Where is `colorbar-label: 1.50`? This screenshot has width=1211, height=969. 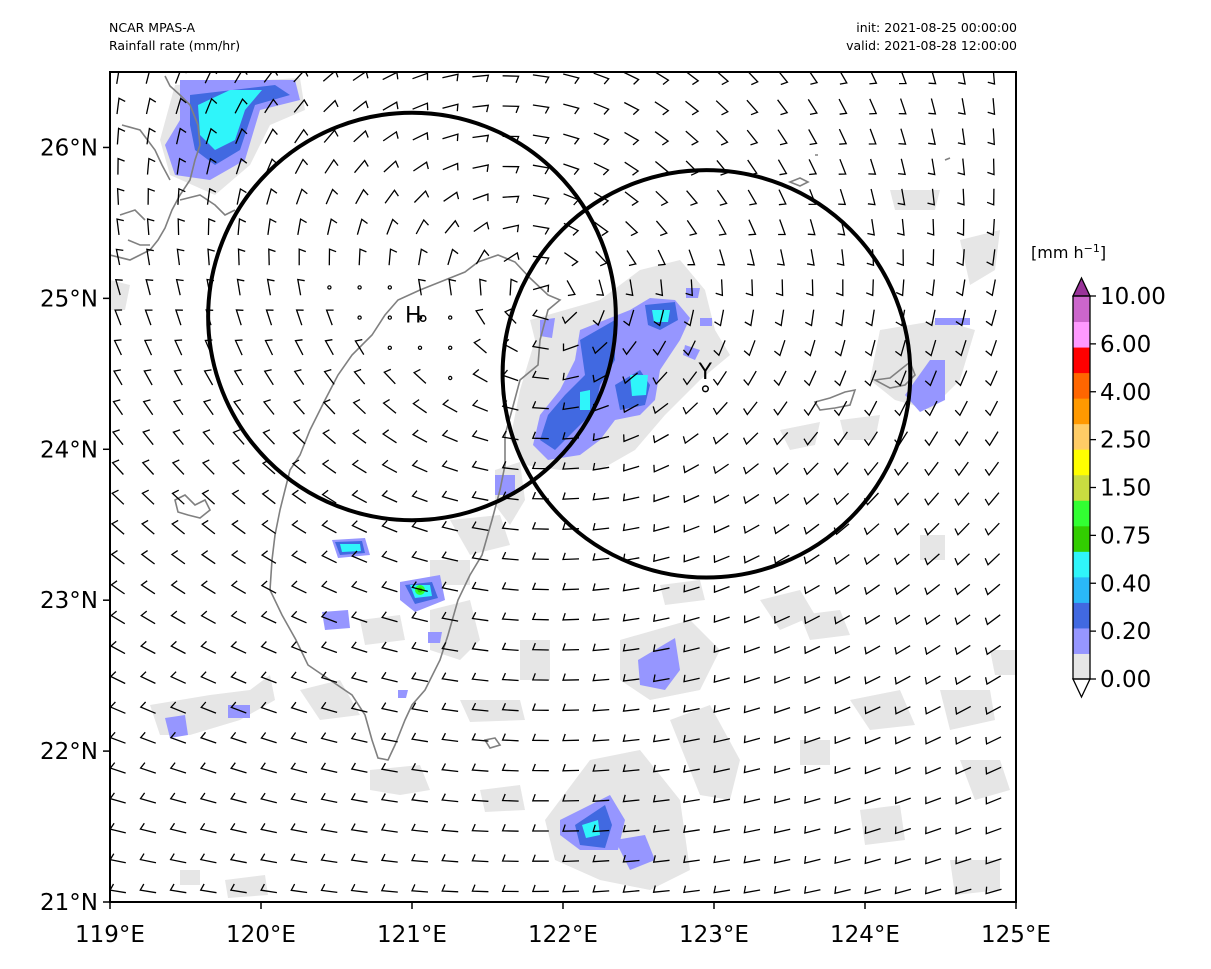
colorbar-label: 1.50 is located at coordinates (1125, 489).